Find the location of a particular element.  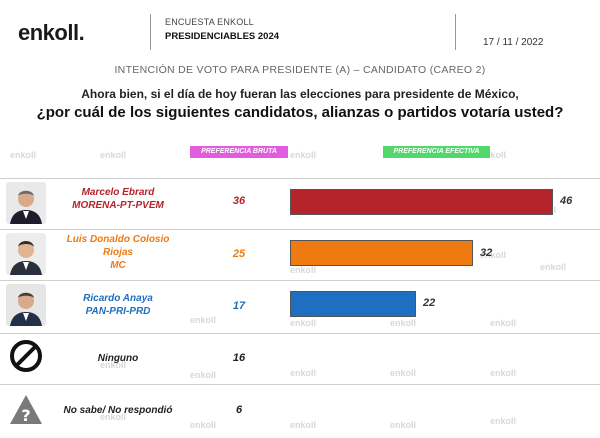

survey-subtitle: PRESIDENCIABLES 2024 is located at coordinates (222, 36).